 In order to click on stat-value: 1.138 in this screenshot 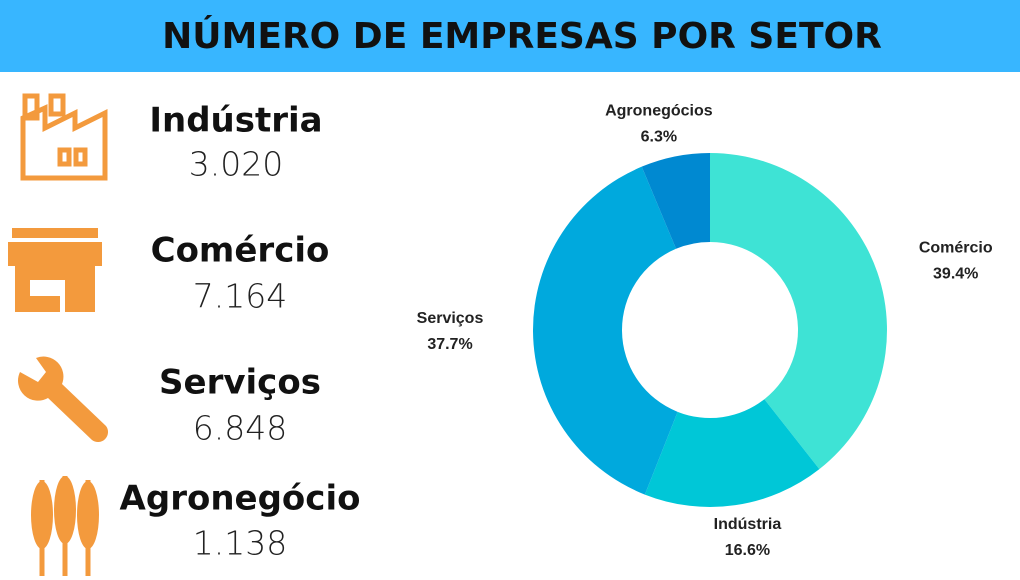, I will do `click(240, 543)`.